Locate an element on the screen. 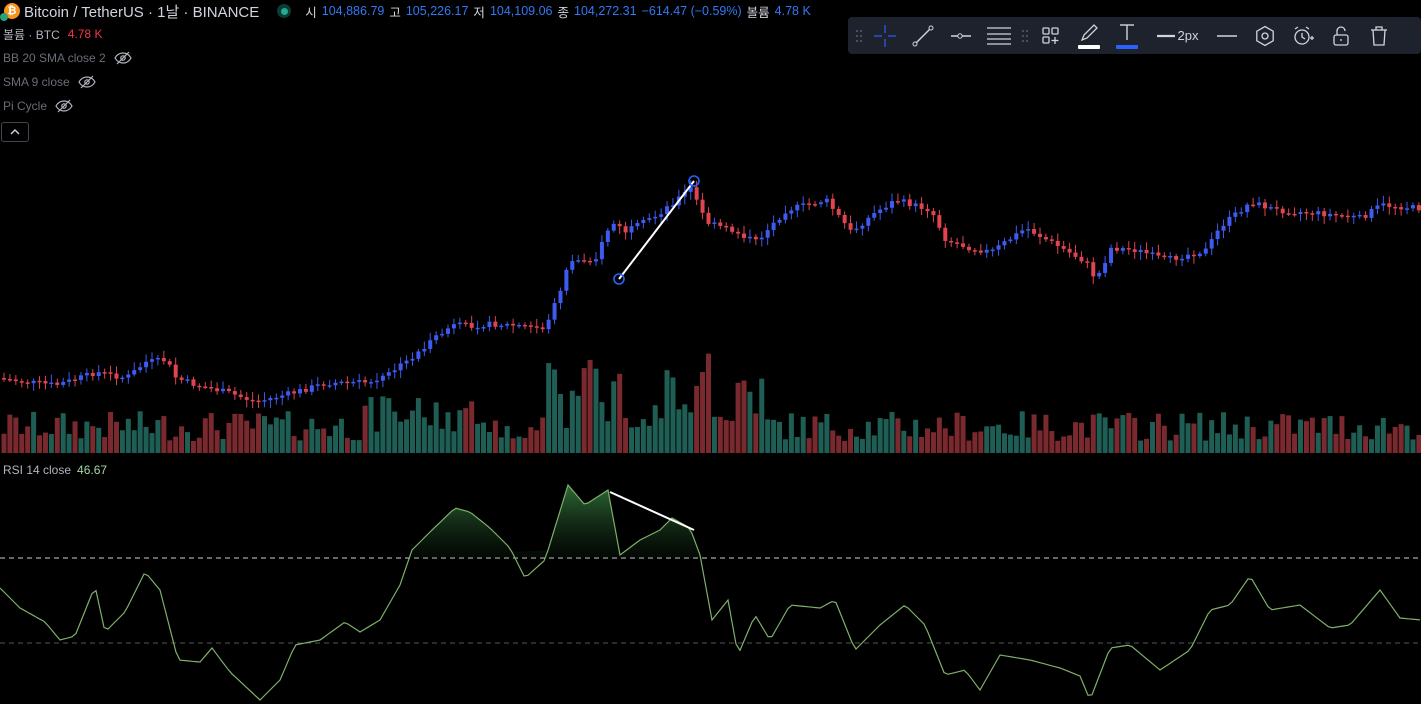  market-status-icon is located at coordinates (284, 11).